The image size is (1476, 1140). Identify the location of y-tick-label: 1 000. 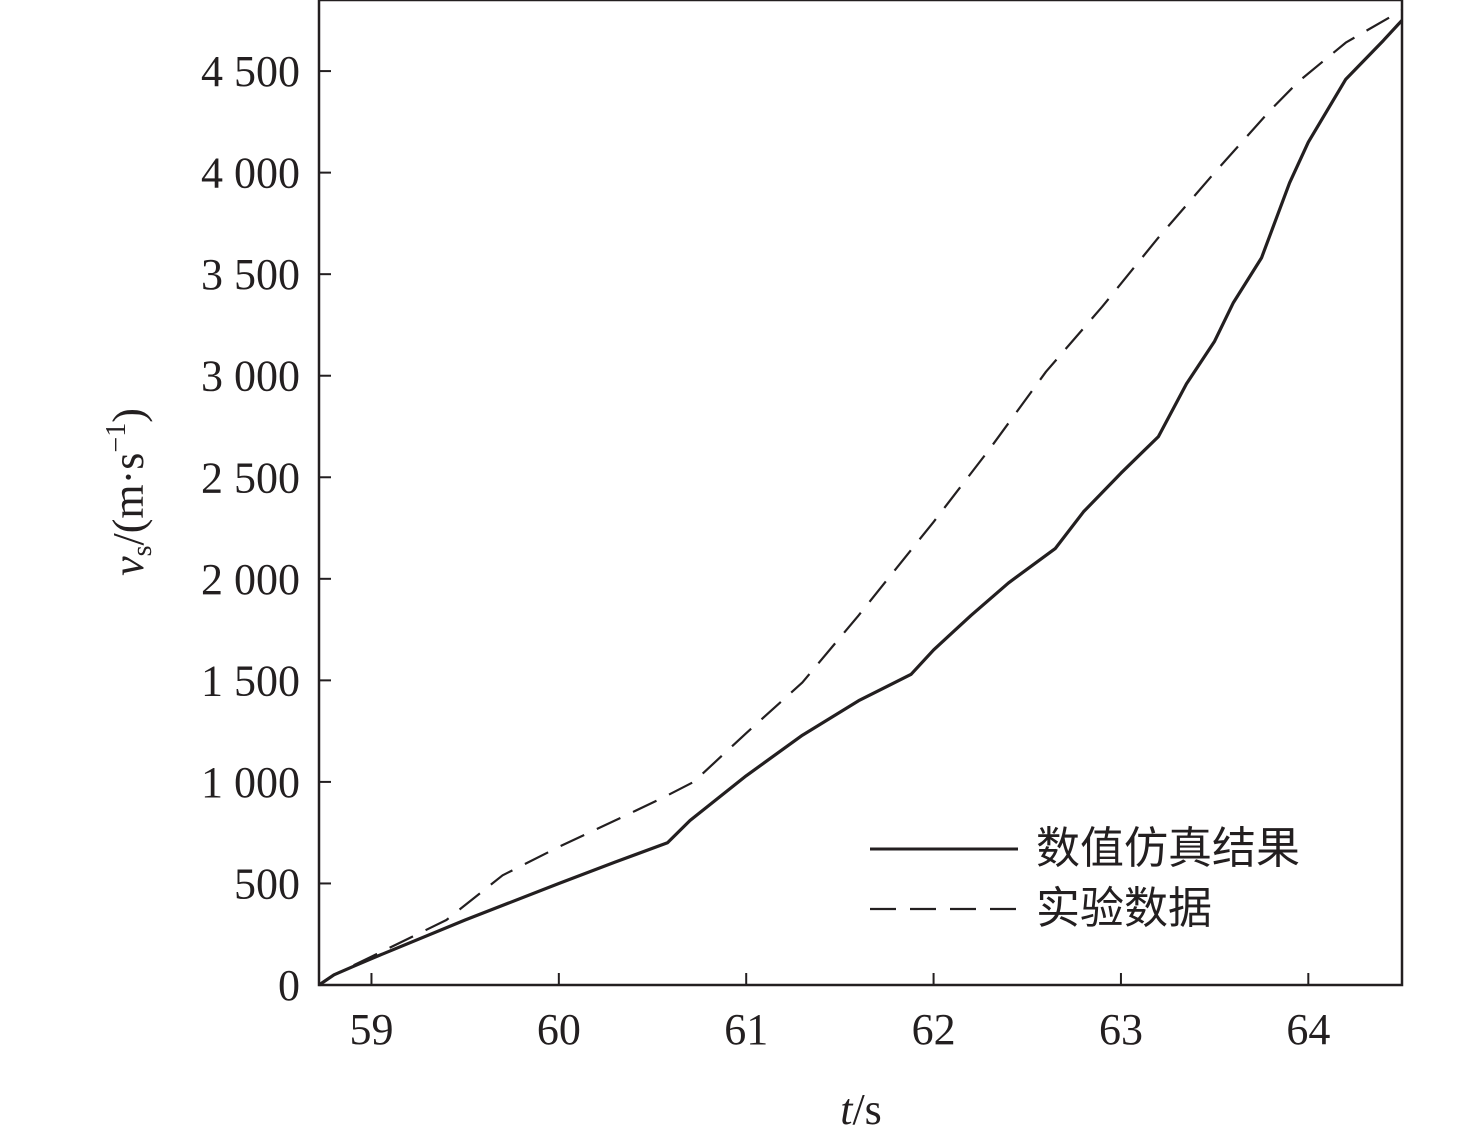
(250, 782).